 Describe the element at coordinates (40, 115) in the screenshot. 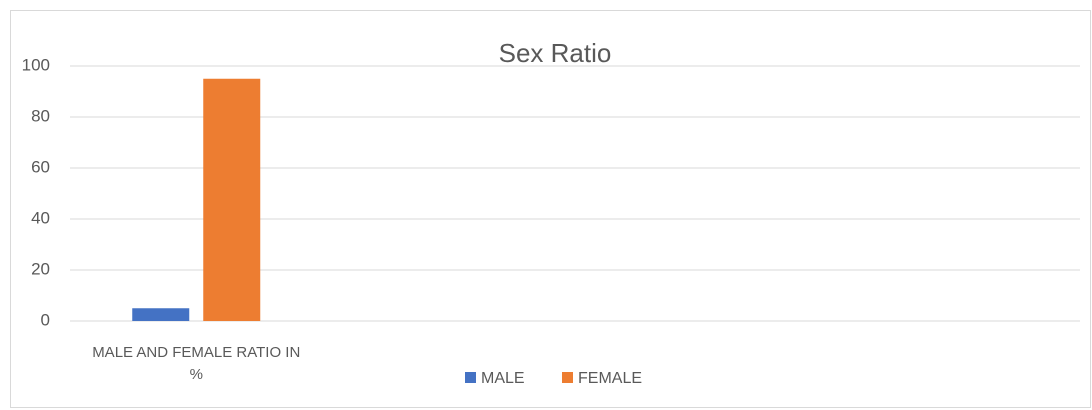

I see `y-tick-label: 80` at that location.